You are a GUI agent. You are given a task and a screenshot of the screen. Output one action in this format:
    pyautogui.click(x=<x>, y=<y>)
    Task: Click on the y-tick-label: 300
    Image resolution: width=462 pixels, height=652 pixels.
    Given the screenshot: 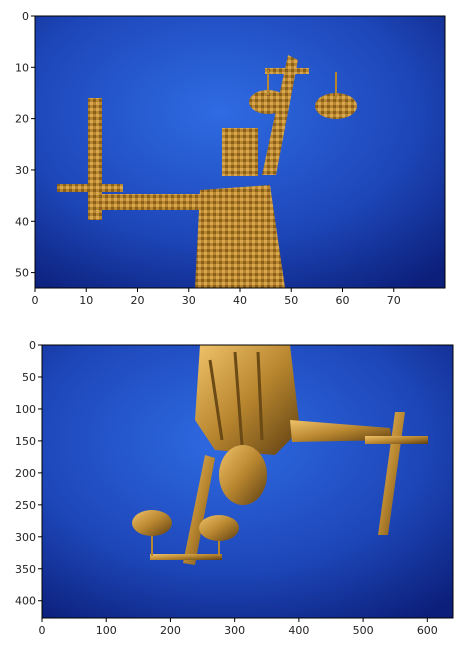 What is the action you would take?
    pyautogui.click(x=25, y=537)
    